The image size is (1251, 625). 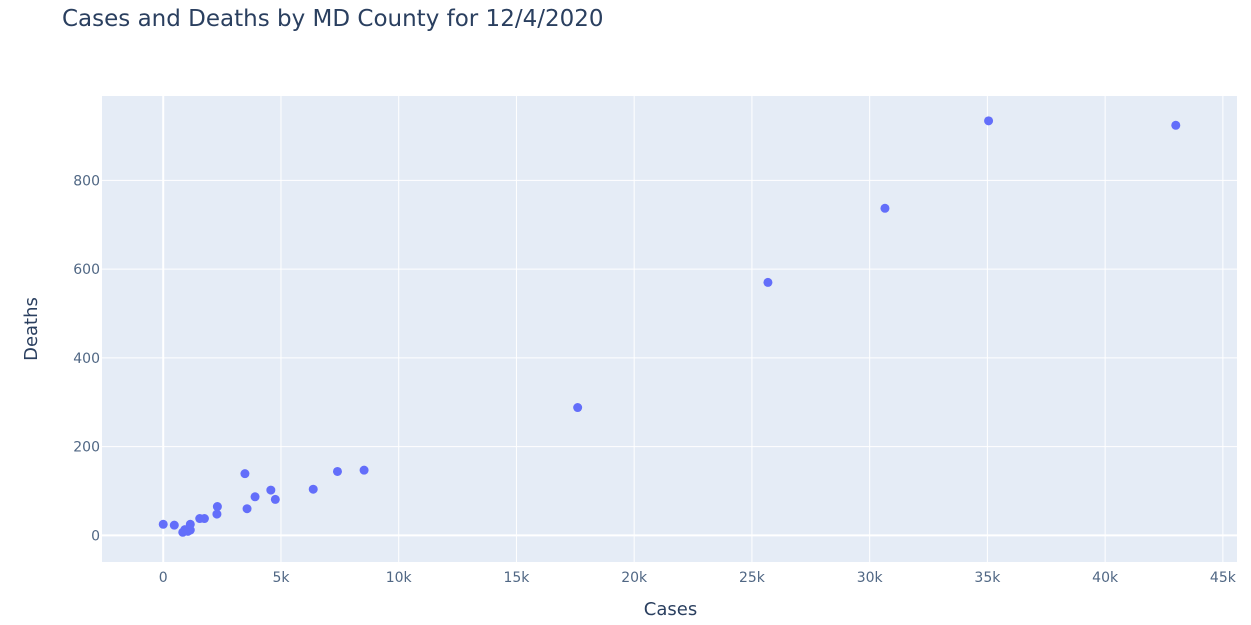 What do you see at coordinates (86, 181) in the screenshot?
I see `y-tick-label: 800` at bounding box center [86, 181].